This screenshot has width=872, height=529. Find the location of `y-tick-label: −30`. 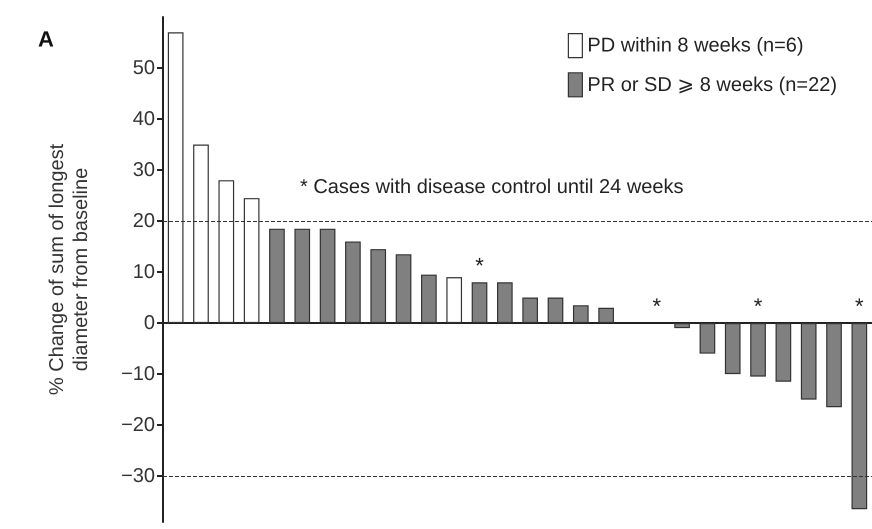

y-tick-label: −30 is located at coordinates (138, 476).